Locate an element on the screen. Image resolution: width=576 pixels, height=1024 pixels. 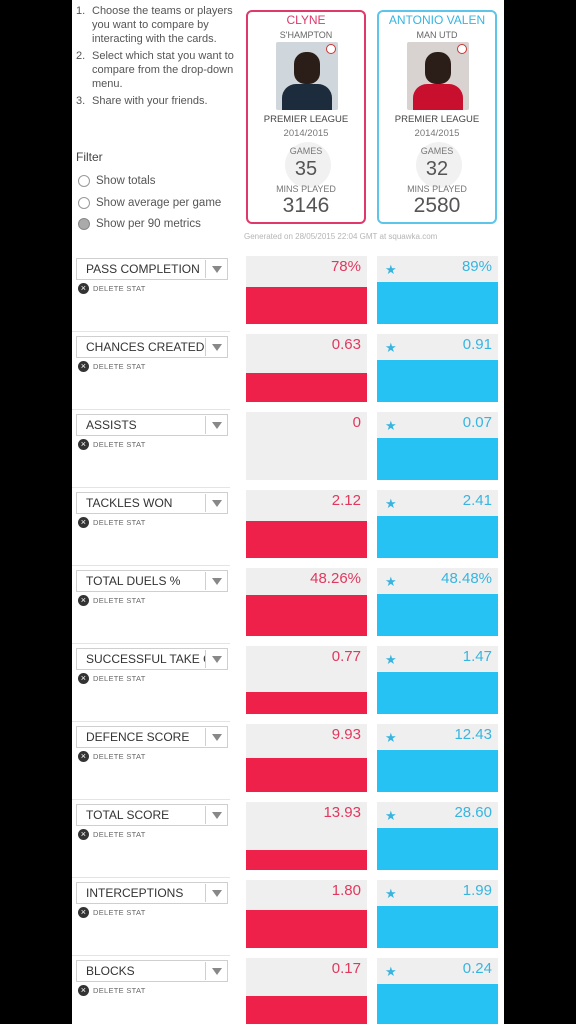
filter-title: Filter is located at coordinates (89, 157).